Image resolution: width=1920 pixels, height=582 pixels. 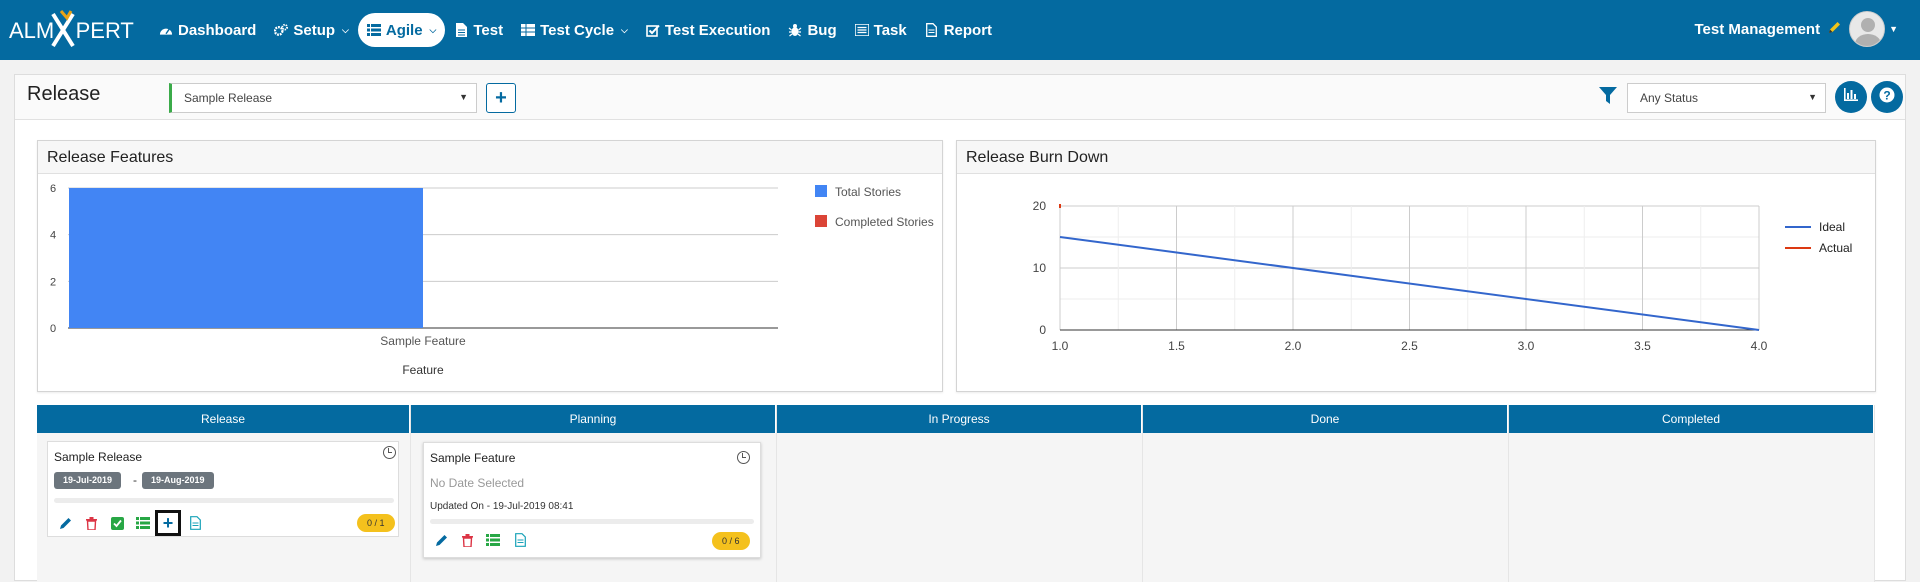 I want to click on nav-agile: Agile ⌵, so click(x=401, y=30).